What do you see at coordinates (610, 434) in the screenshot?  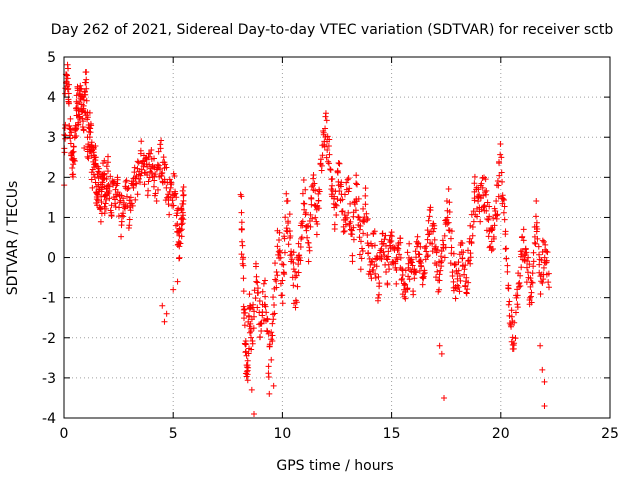 I see `x-tick-label: 25` at bounding box center [610, 434].